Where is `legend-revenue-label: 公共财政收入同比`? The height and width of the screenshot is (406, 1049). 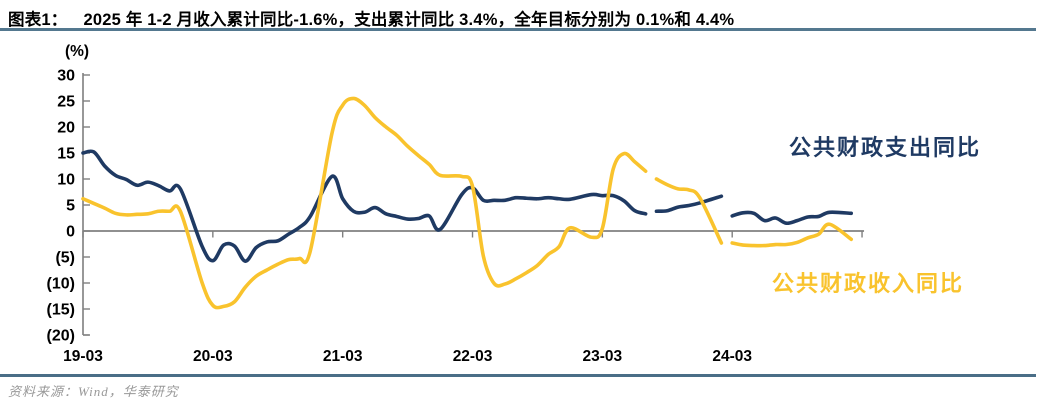 legend-revenue-label: 公共财政收入同比 is located at coordinates (868, 283).